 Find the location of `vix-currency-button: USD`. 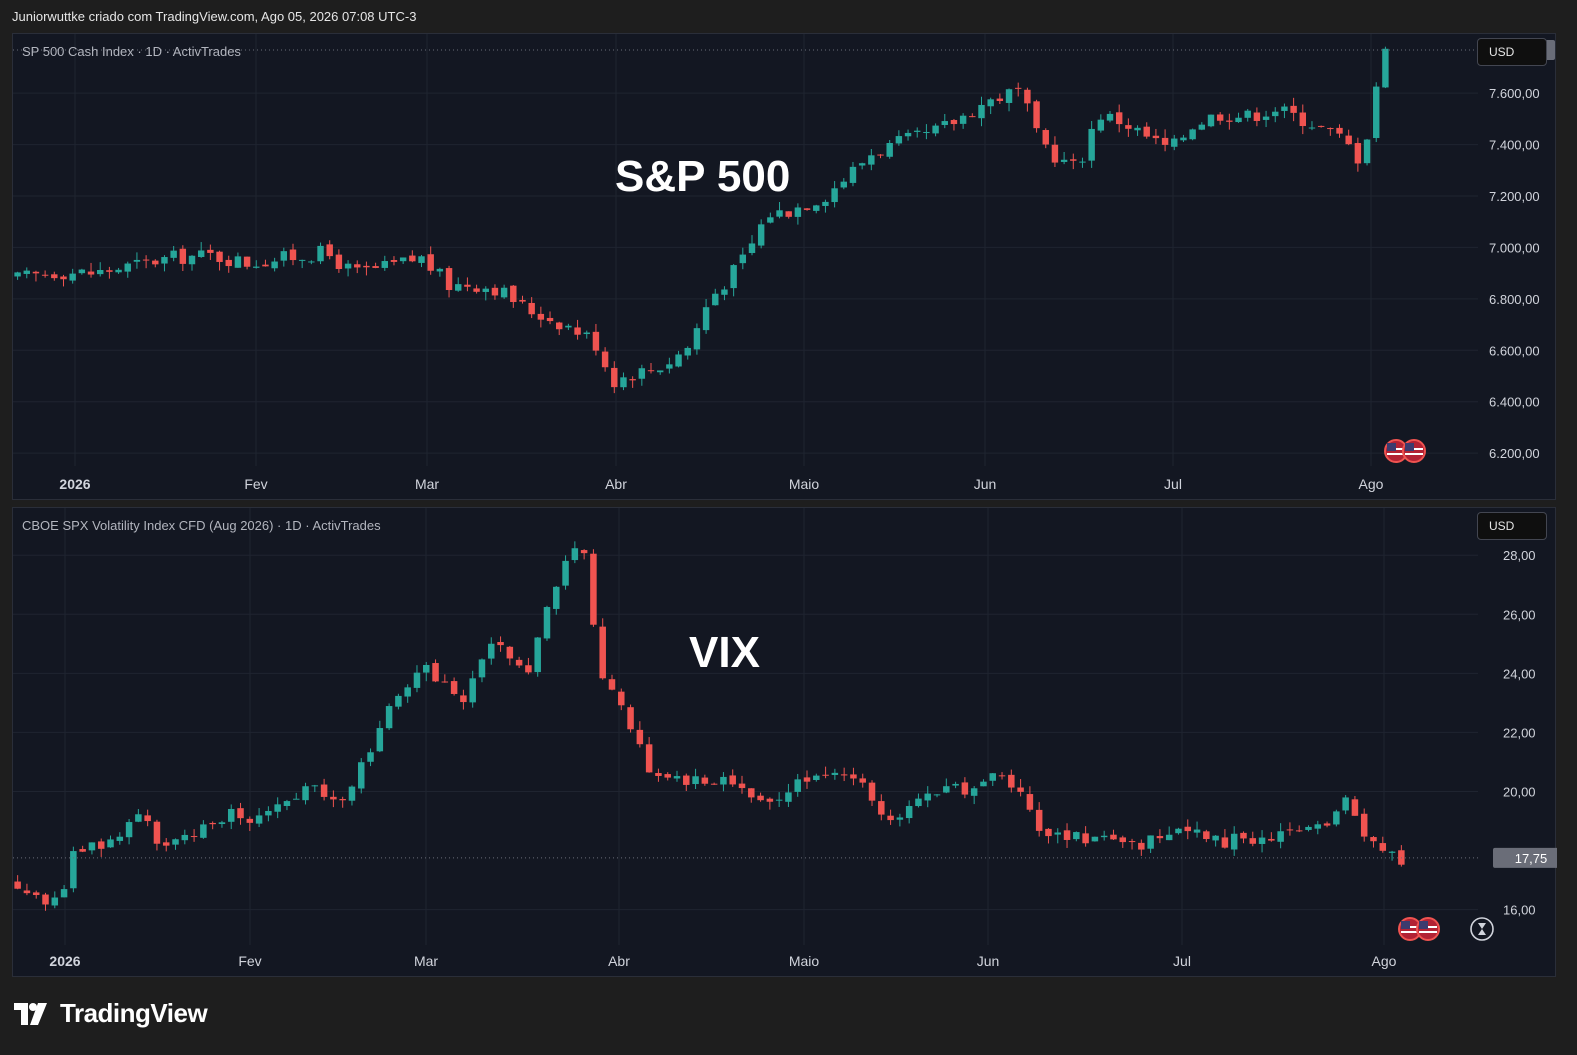

vix-currency-button: USD is located at coordinates (1512, 526).